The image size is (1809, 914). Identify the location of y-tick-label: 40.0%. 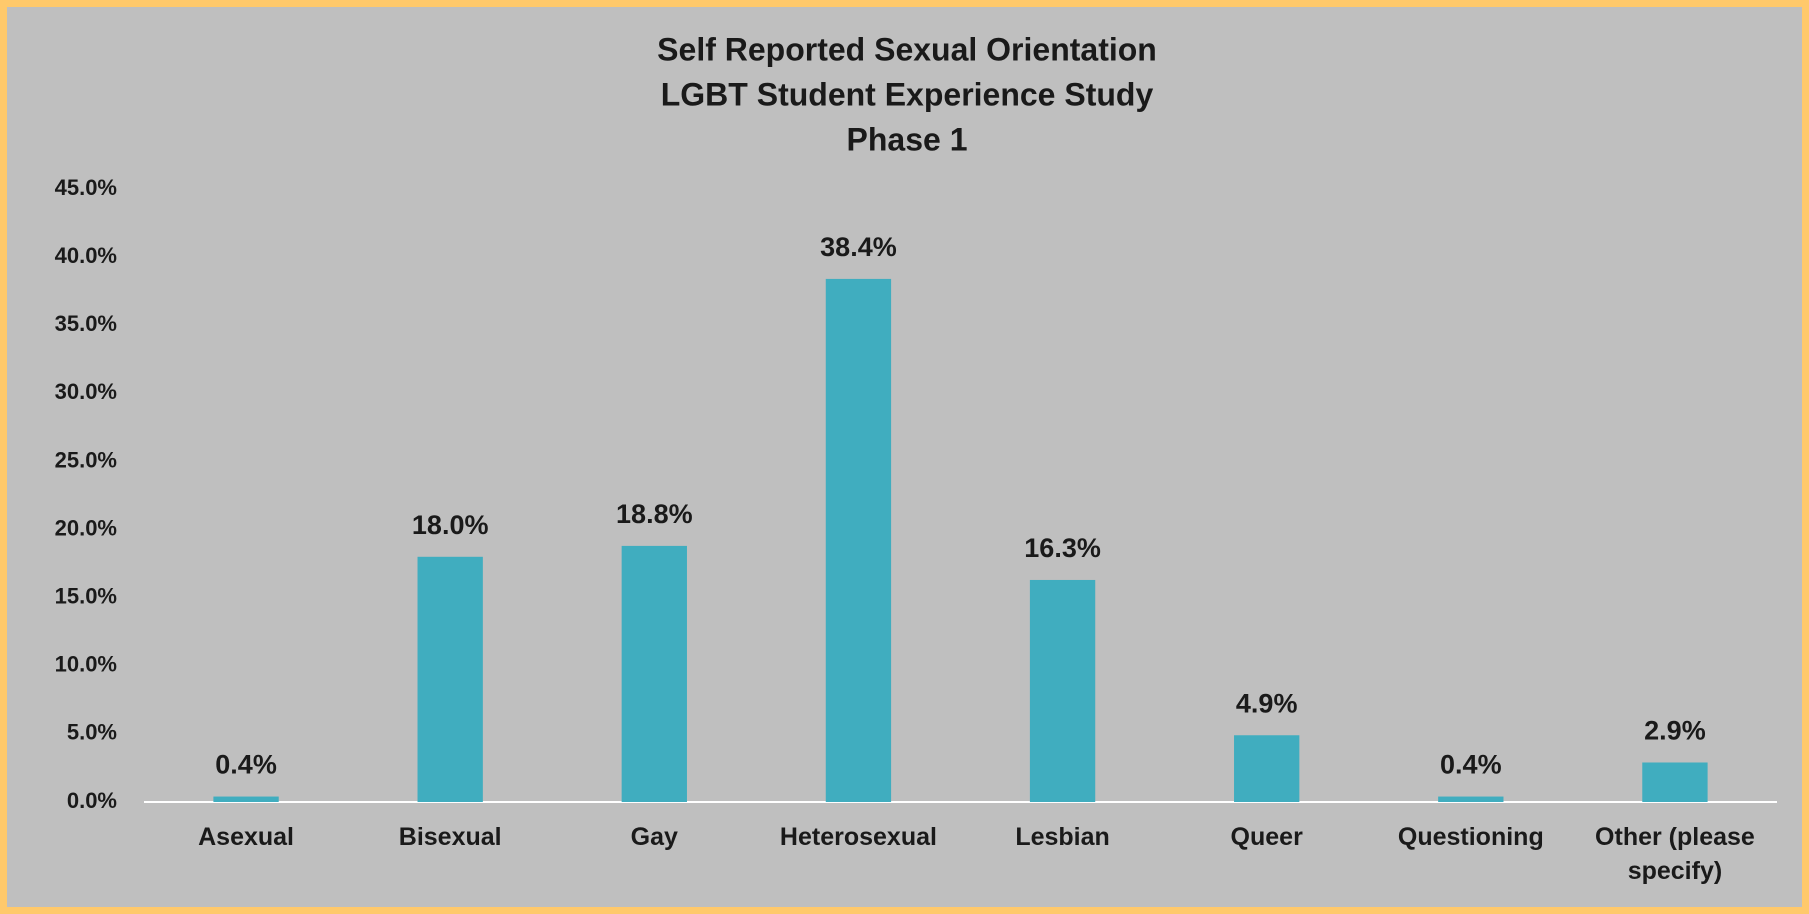
(86, 255).